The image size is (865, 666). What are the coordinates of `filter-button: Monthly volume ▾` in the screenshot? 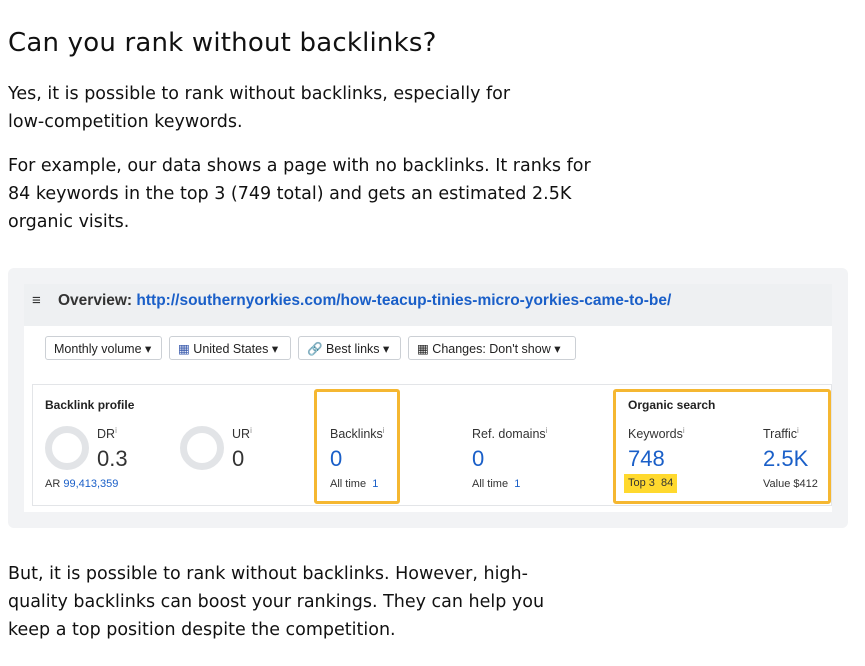 It's located at (103, 348).